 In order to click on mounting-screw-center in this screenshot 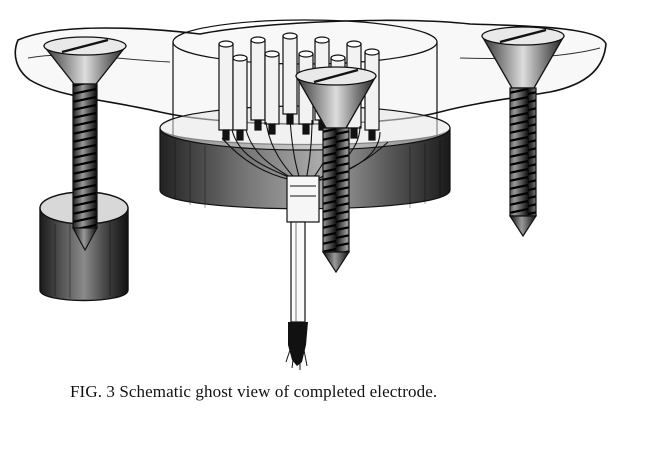, I will do `click(336, 170)`.